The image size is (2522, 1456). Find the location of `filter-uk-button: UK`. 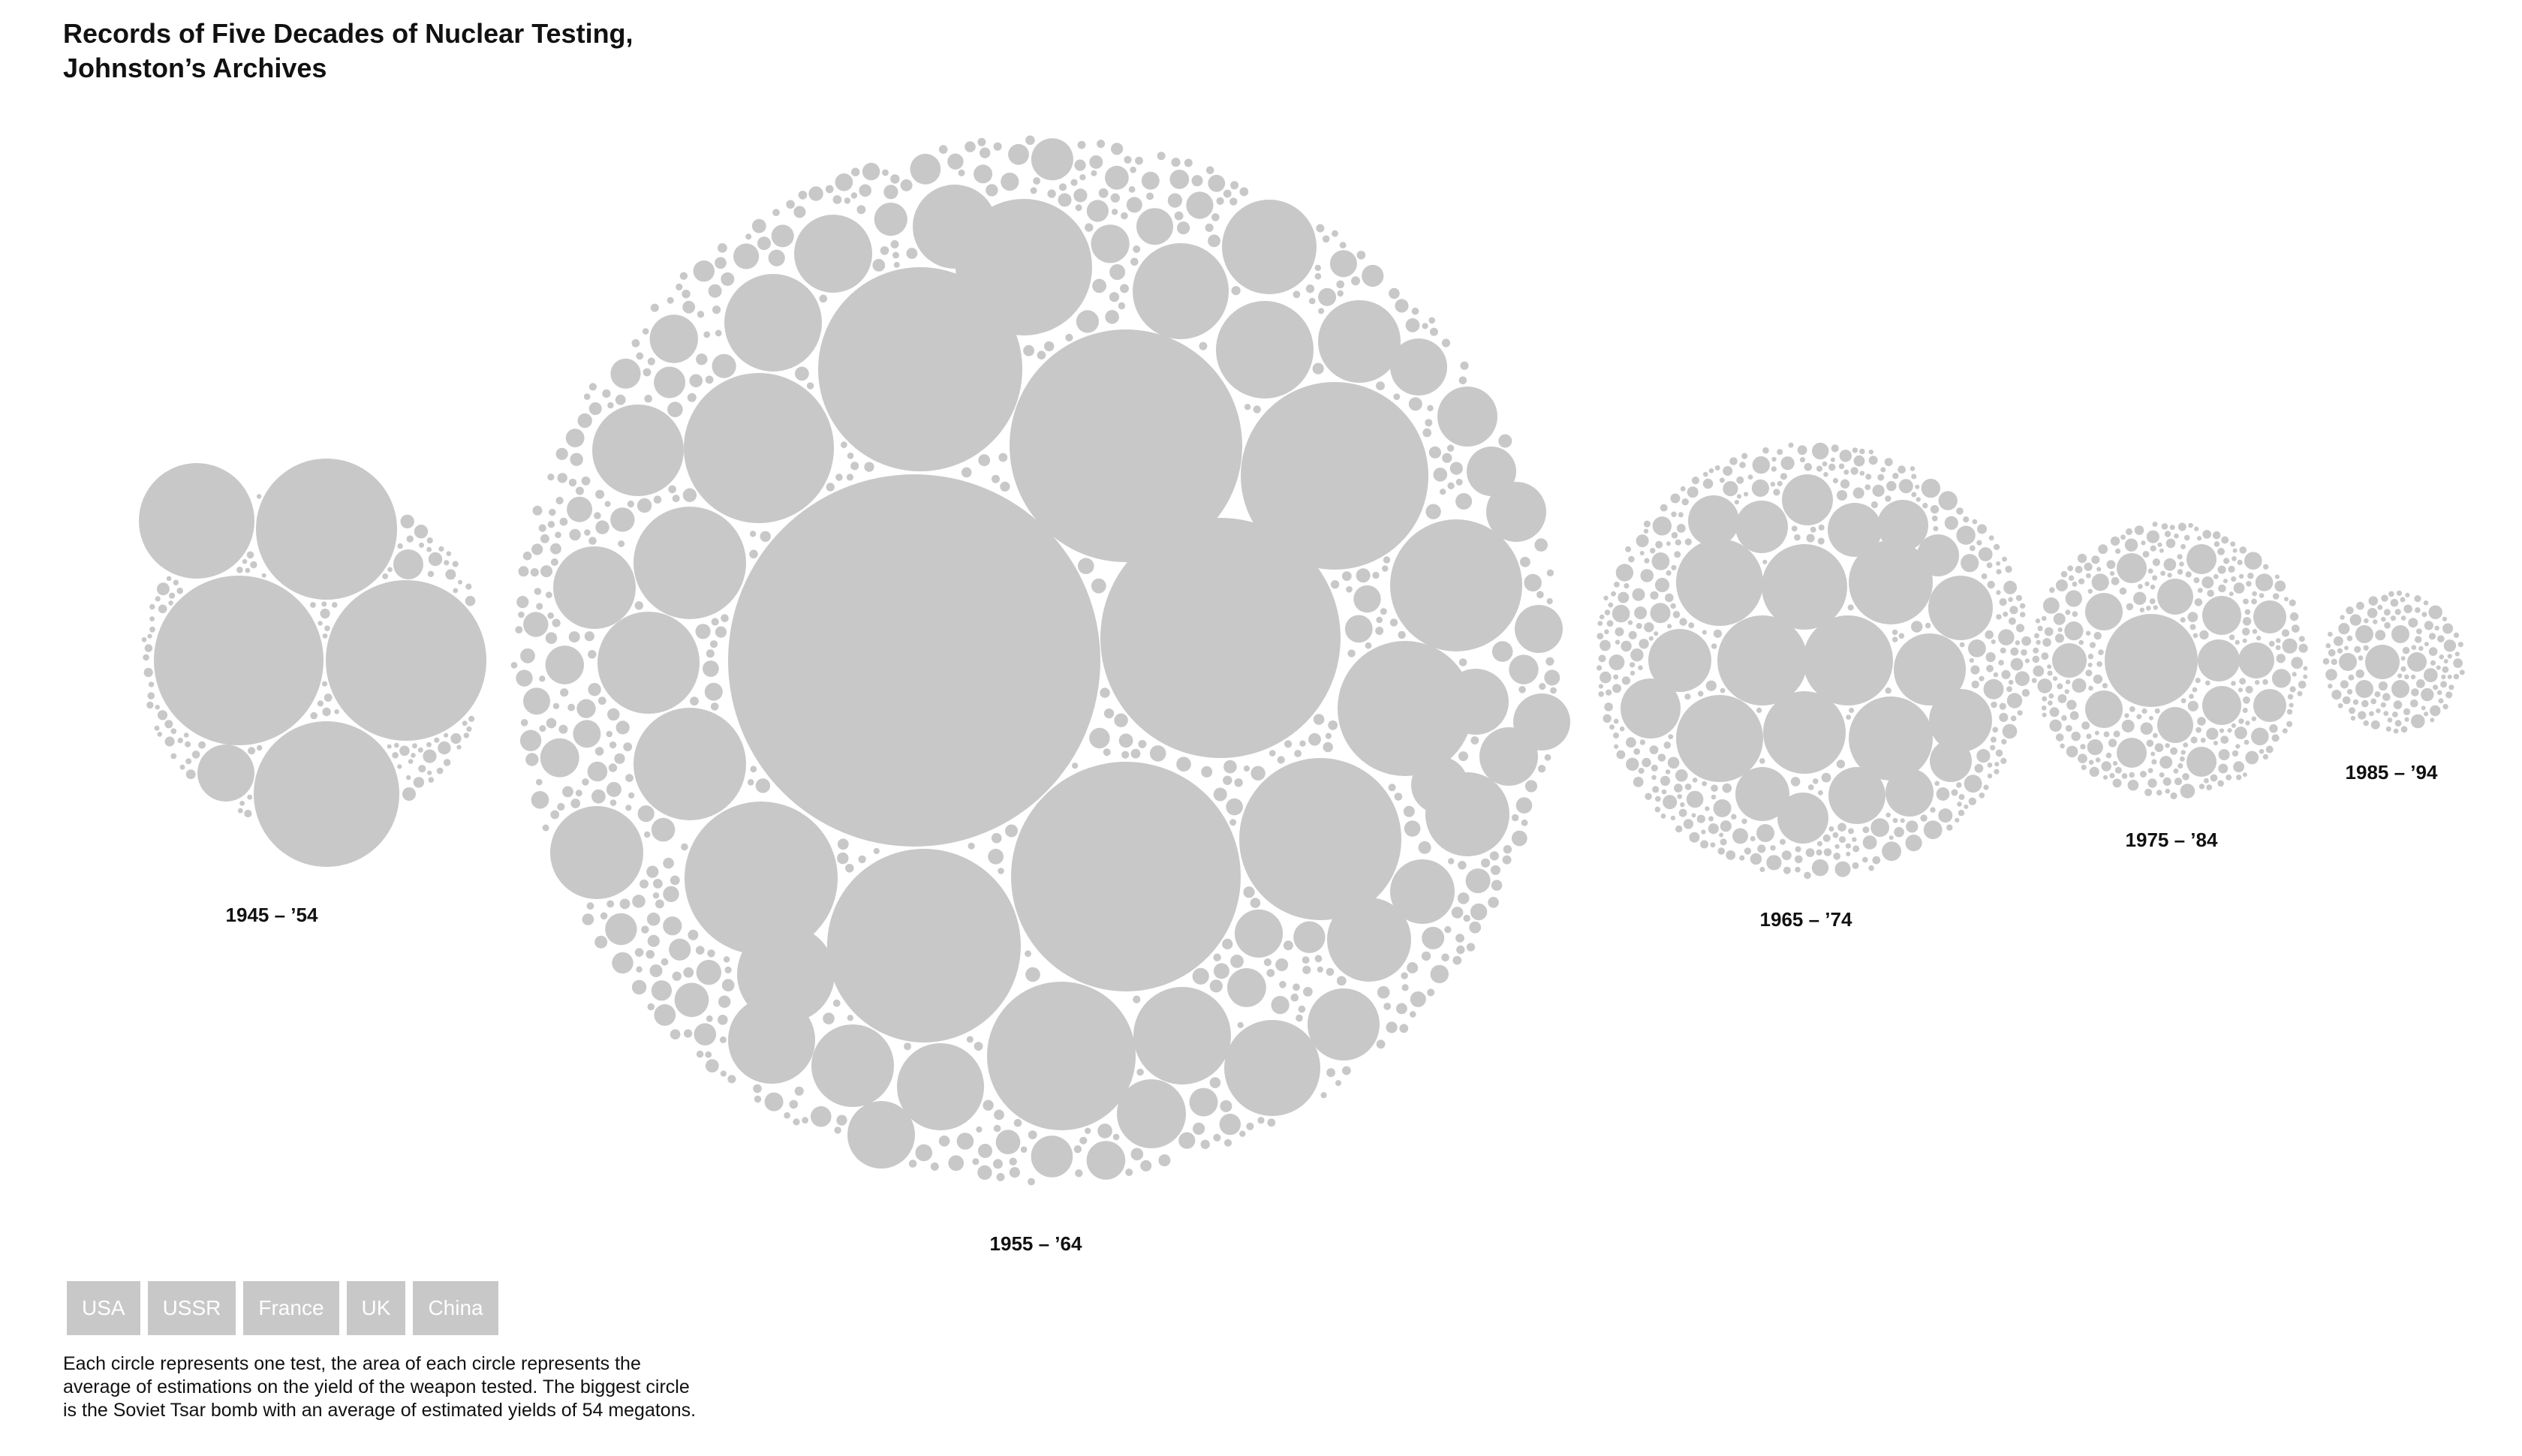

filter-uk-button: UK is located at coordinates (376, 1308).